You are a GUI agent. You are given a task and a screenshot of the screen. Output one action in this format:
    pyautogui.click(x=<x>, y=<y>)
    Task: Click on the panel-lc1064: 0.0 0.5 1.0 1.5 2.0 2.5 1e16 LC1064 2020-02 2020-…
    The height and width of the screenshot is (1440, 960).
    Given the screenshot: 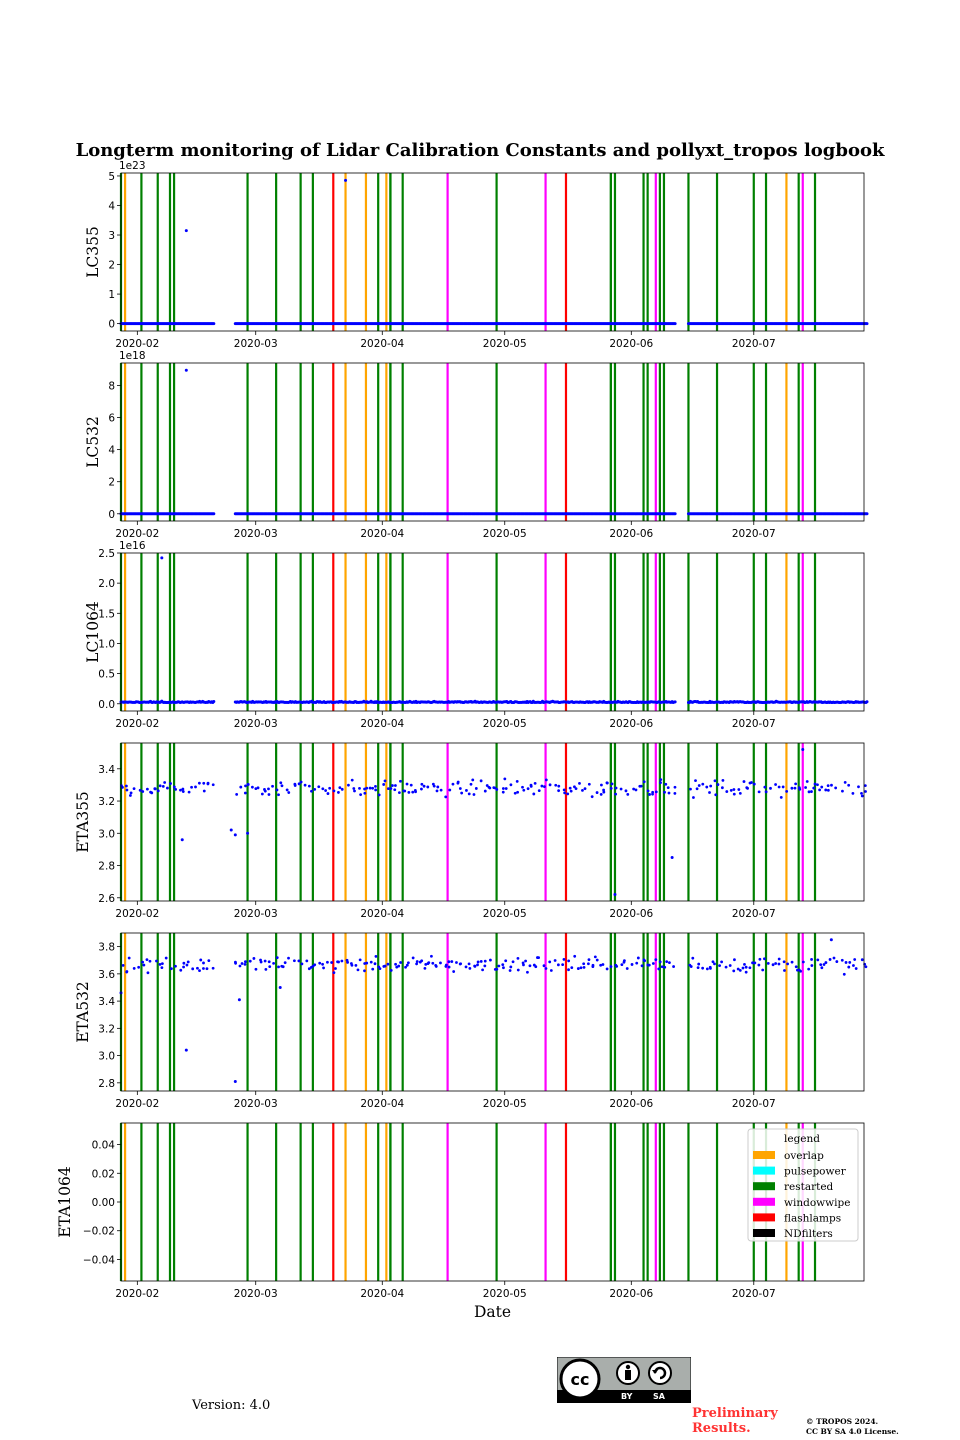 What is the action you would take?
    pyautogui.click(x=476, y=635)
    